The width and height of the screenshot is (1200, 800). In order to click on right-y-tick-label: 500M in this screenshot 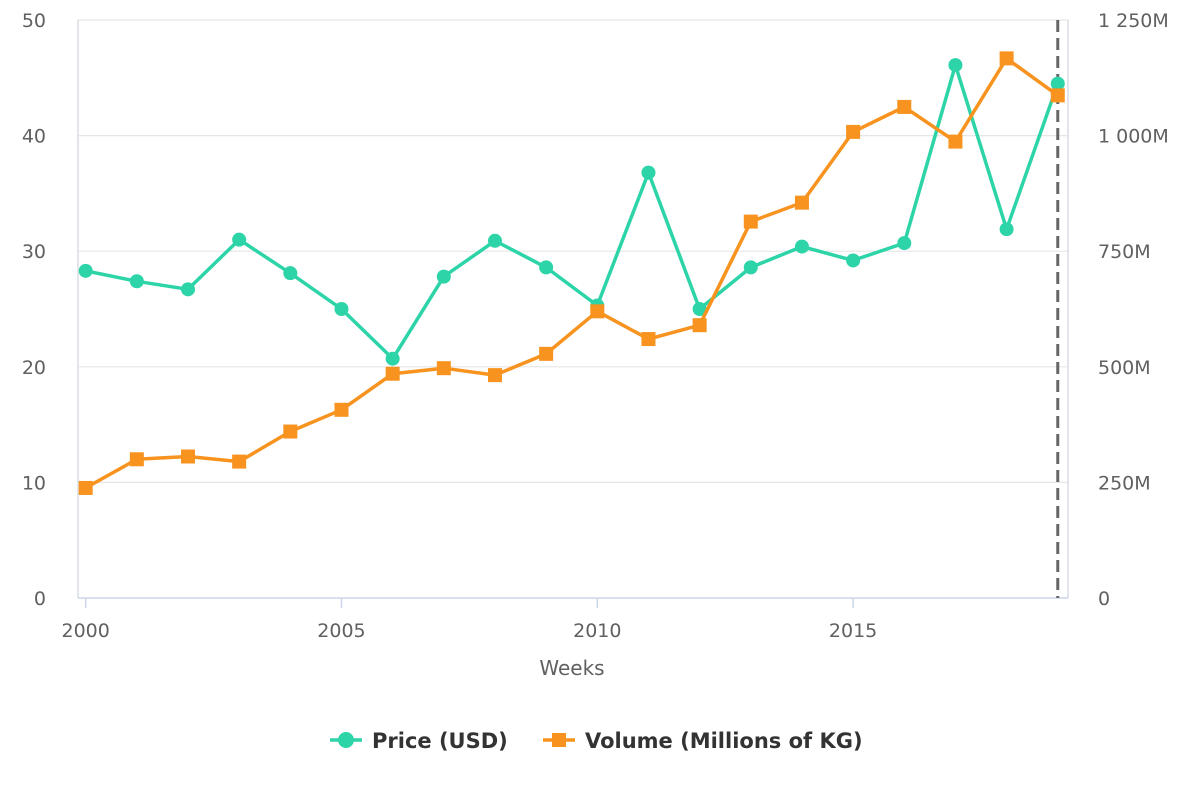, I will do `click(1124, 368)`.